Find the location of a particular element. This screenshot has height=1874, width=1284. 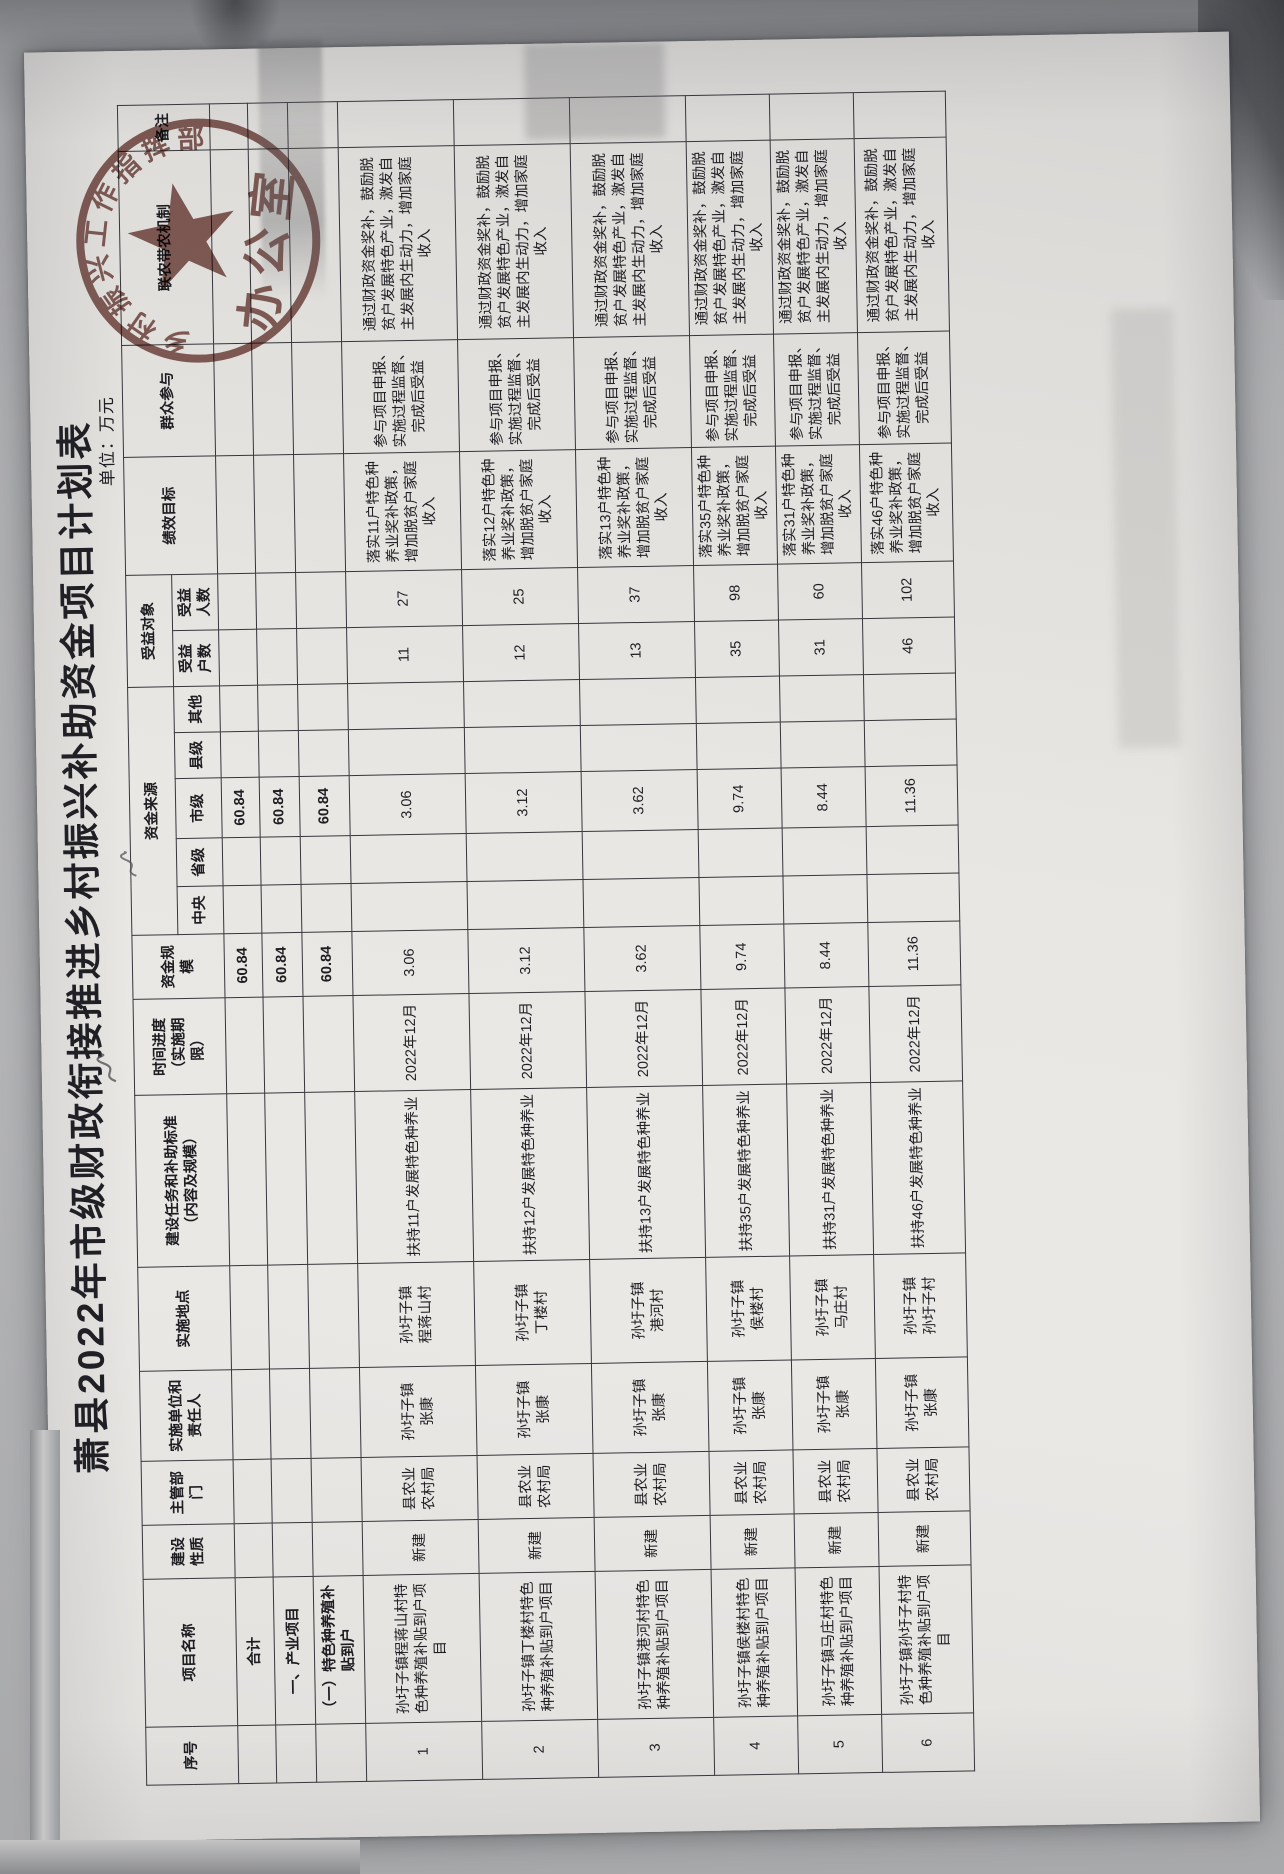

col-header-people: 受益 人数 is located at coordinates (195, 602).